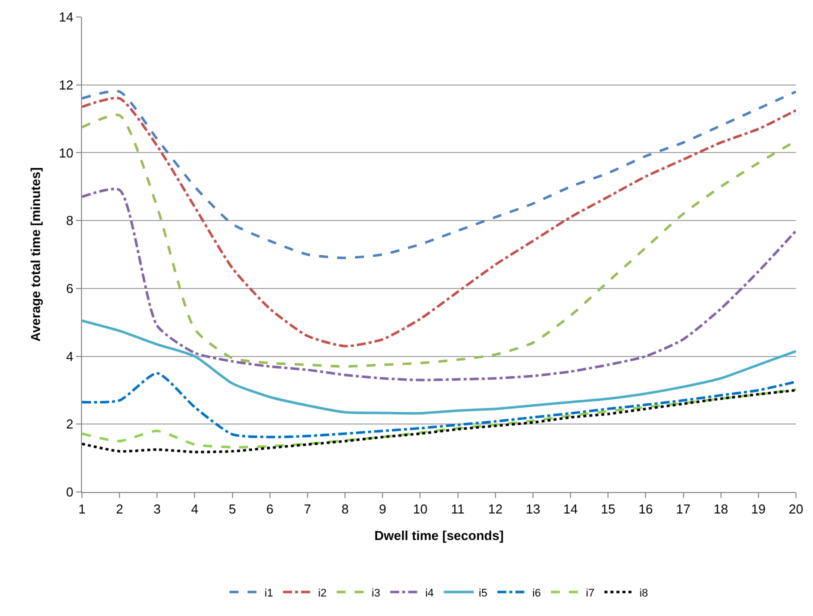 The height and width of the screenshot is (616, 813). What do you see at coordinates (683, 509) in the screenshot?
I see `x-tick-label: 17` at bounding box center [683, 509].